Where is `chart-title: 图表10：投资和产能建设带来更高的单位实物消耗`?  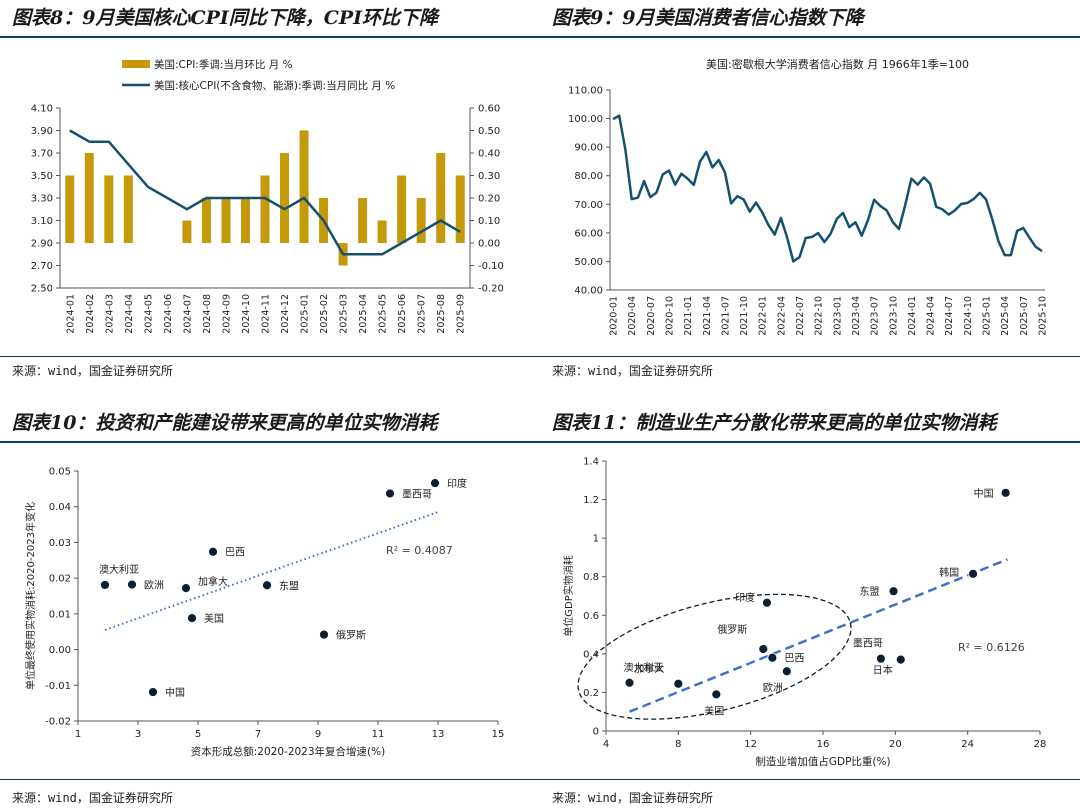 chart-title: 图表10：投资和产能建设带来更高的单位实物消耗 is located at coordinates (225, 423).